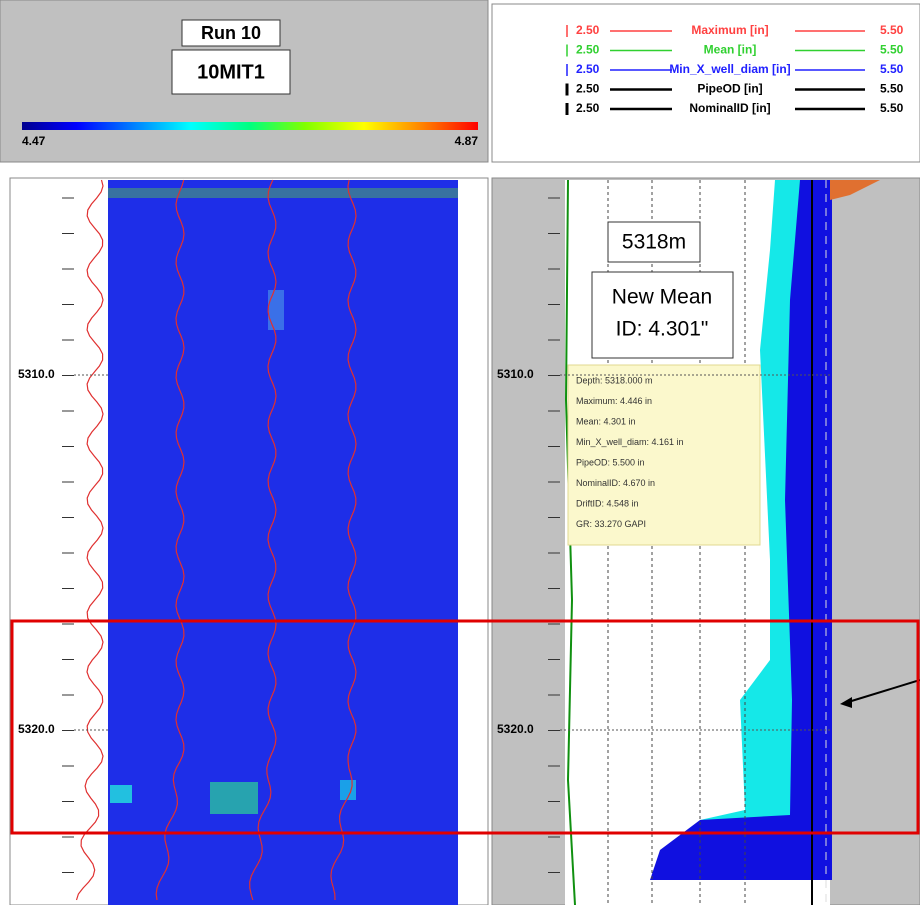 The image size is (920, 910). I want to click on depth-box, so click(654, 242).